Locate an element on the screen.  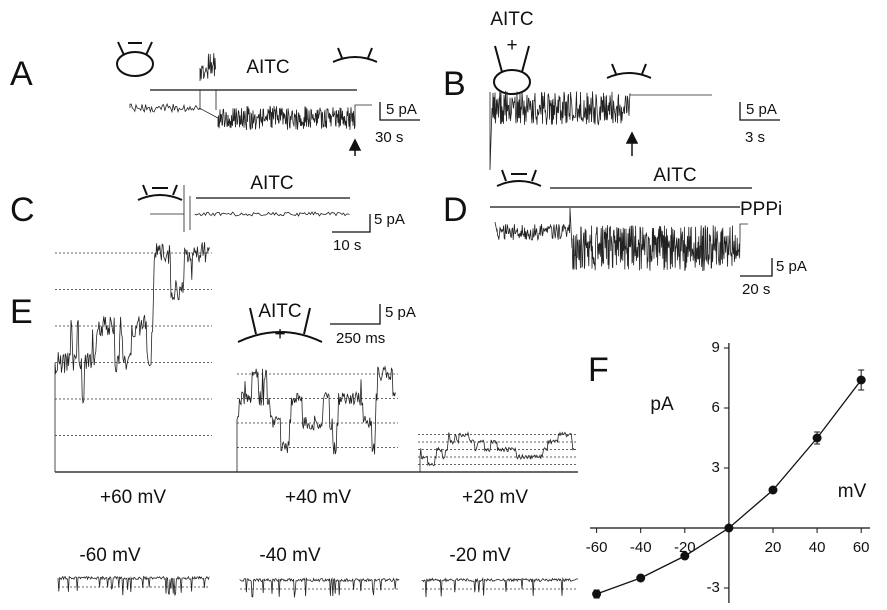
voltage-label: +60 mV is located at coordinates (133, 497).